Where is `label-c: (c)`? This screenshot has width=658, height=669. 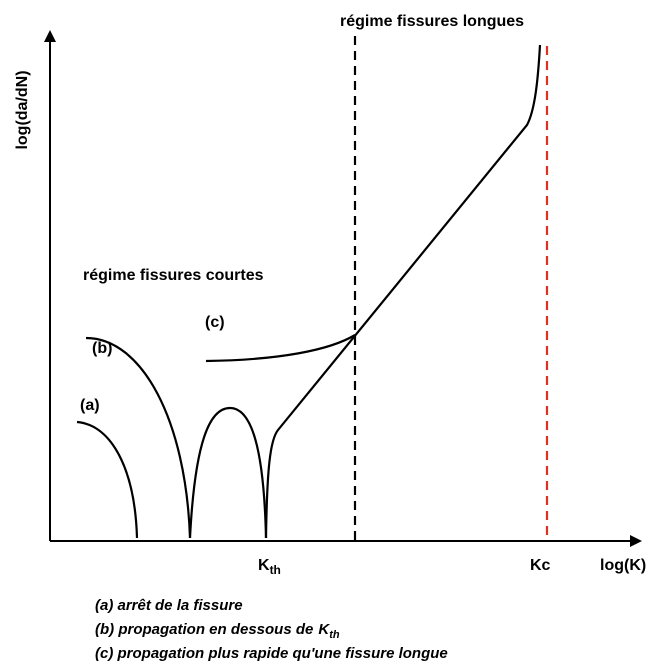 label-c: (c) is located at coordinates (215, 322).